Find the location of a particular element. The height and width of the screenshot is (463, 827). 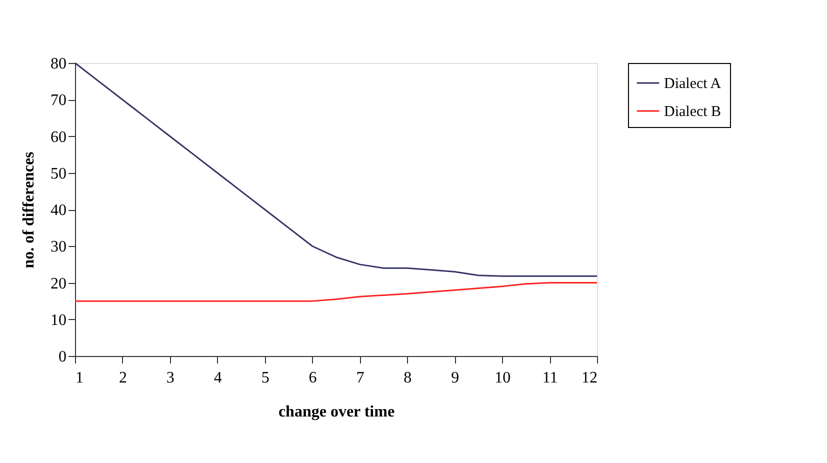

y-tick-label: 80 is located at coordinates (58, 64).